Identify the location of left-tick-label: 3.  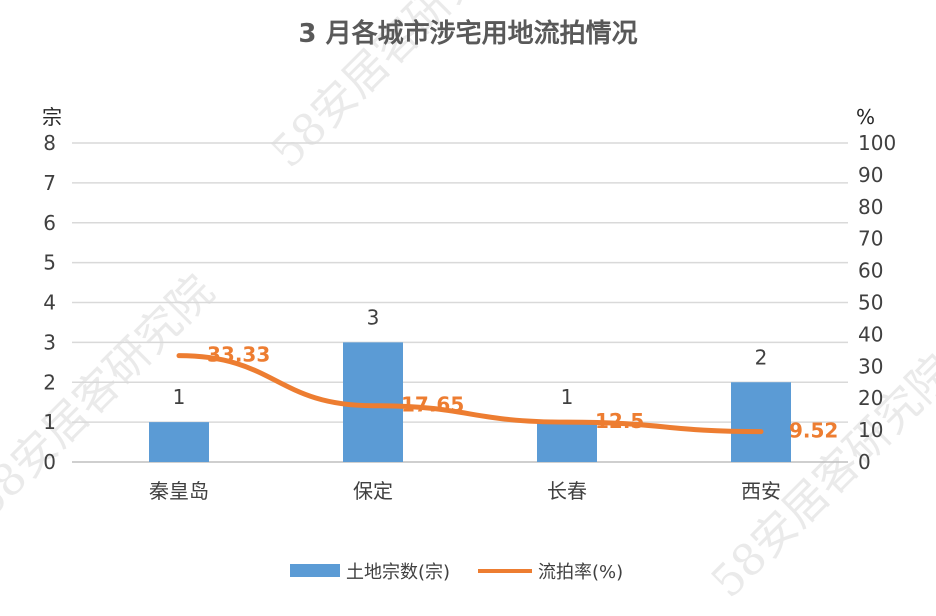
(49, 342).